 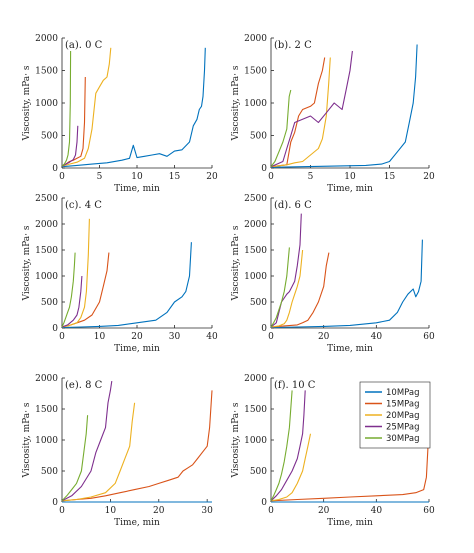 What do you see at coordinates (84, 385) in the screenshot?
I see `panel-title: (e). 8 C` at bounding box center [84, 385].